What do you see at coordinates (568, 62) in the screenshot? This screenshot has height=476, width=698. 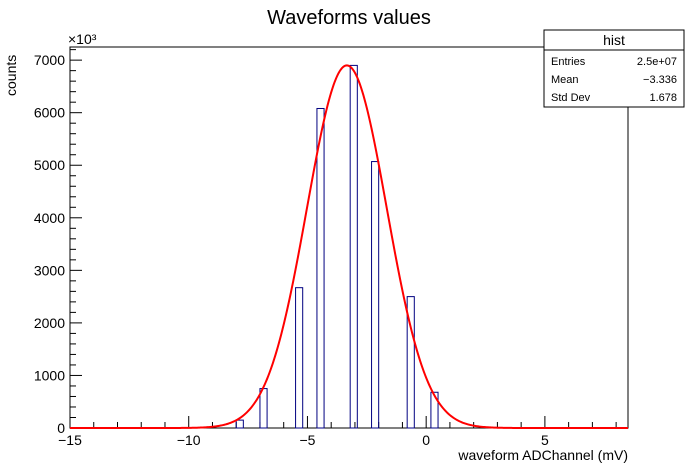 I see `stats-entries-label: Entries` at bounding box center [568, 62].